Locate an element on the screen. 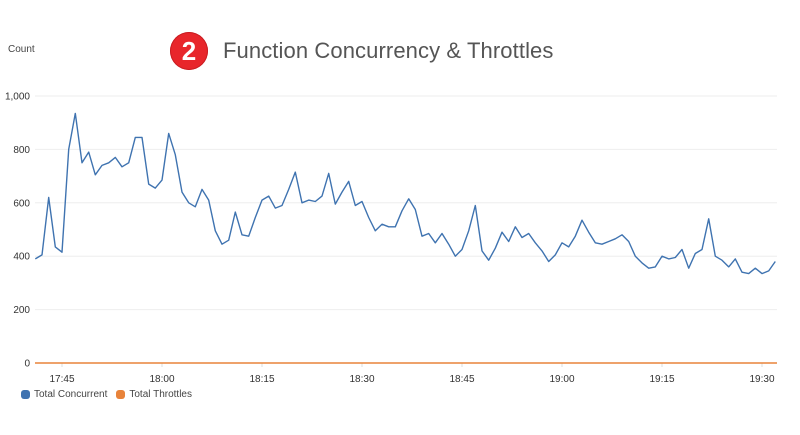 This screenshot has height=435, width=800. y-tick-label: 600 is located at coordinates (21, 203).